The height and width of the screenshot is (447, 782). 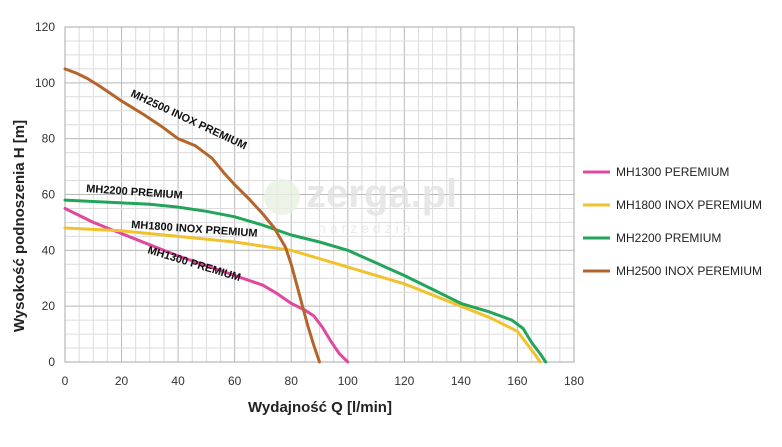 I want to click on legend-label: MH1300 PEREMIUM, so click(x=672, y=172).